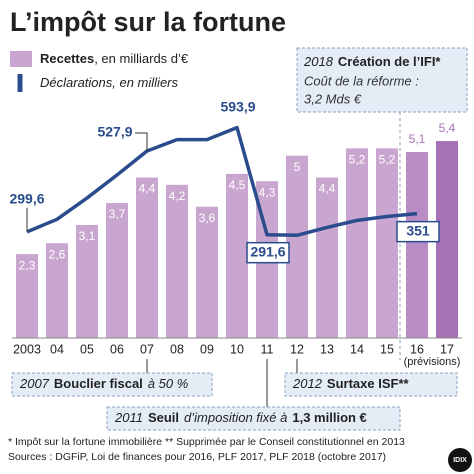 Image resolution: width=474 pixels, height=474 pixels. Describe the element at coordinates (57, 254) in the screenshot. I see `bar-value-label: 2,6` at that location.